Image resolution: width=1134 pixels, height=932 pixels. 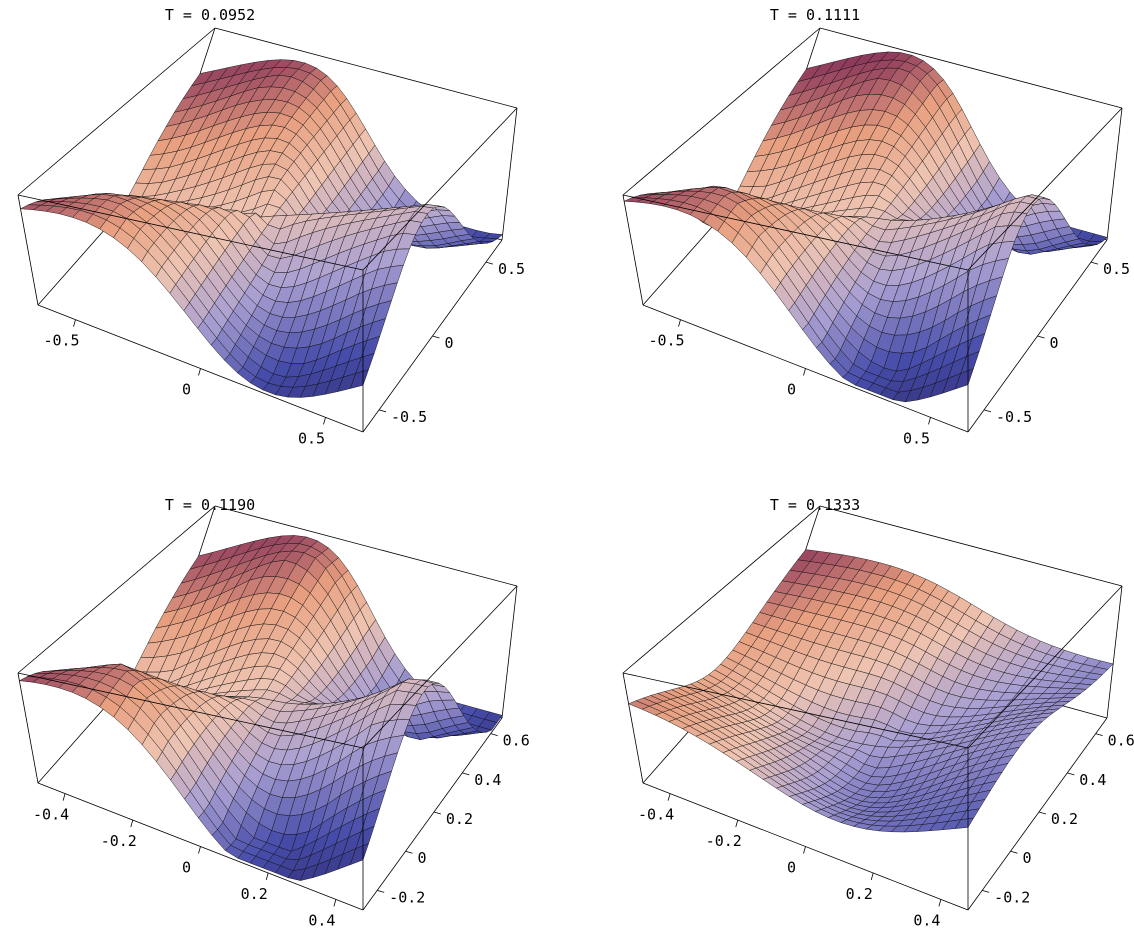 What do you see at coordinates (815, 15) in the screenshot?
I see `panel-title: T = 0.1111` at bounding box center [815, 15].